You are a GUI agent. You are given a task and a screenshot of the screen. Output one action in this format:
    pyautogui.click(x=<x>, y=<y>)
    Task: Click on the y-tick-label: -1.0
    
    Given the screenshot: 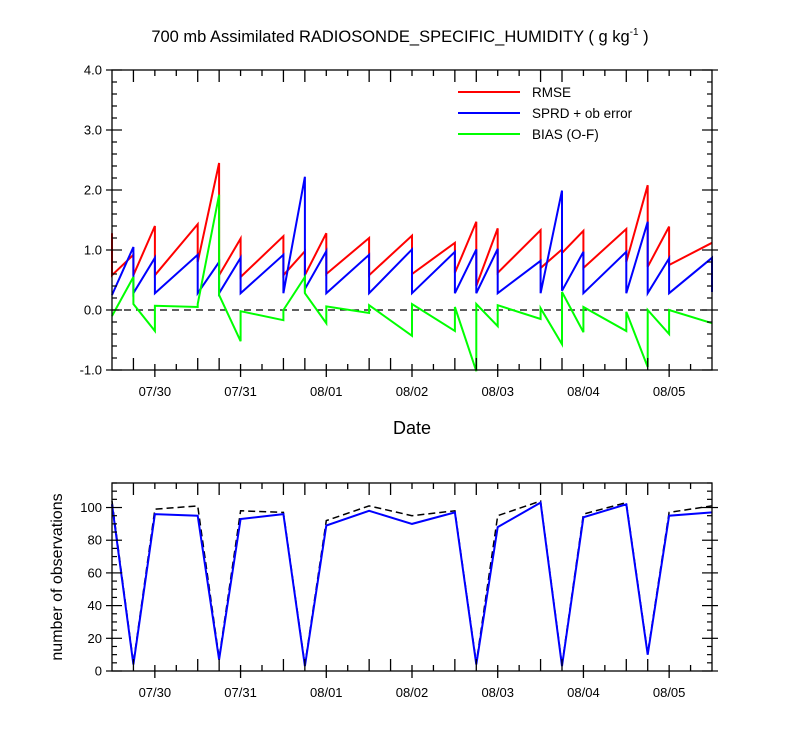 What is the action you would take?
    pyautogui.click(x=91, y=370)
    